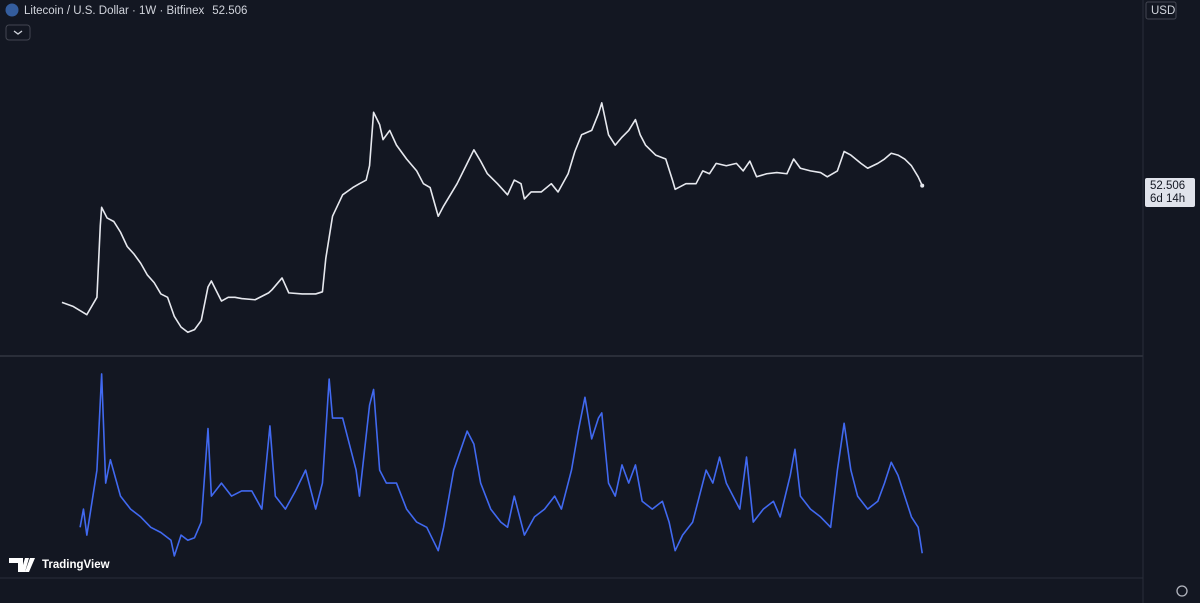 This screenshot has width=1200, height=603. I want to click on settings-button, so click(1182, 591).